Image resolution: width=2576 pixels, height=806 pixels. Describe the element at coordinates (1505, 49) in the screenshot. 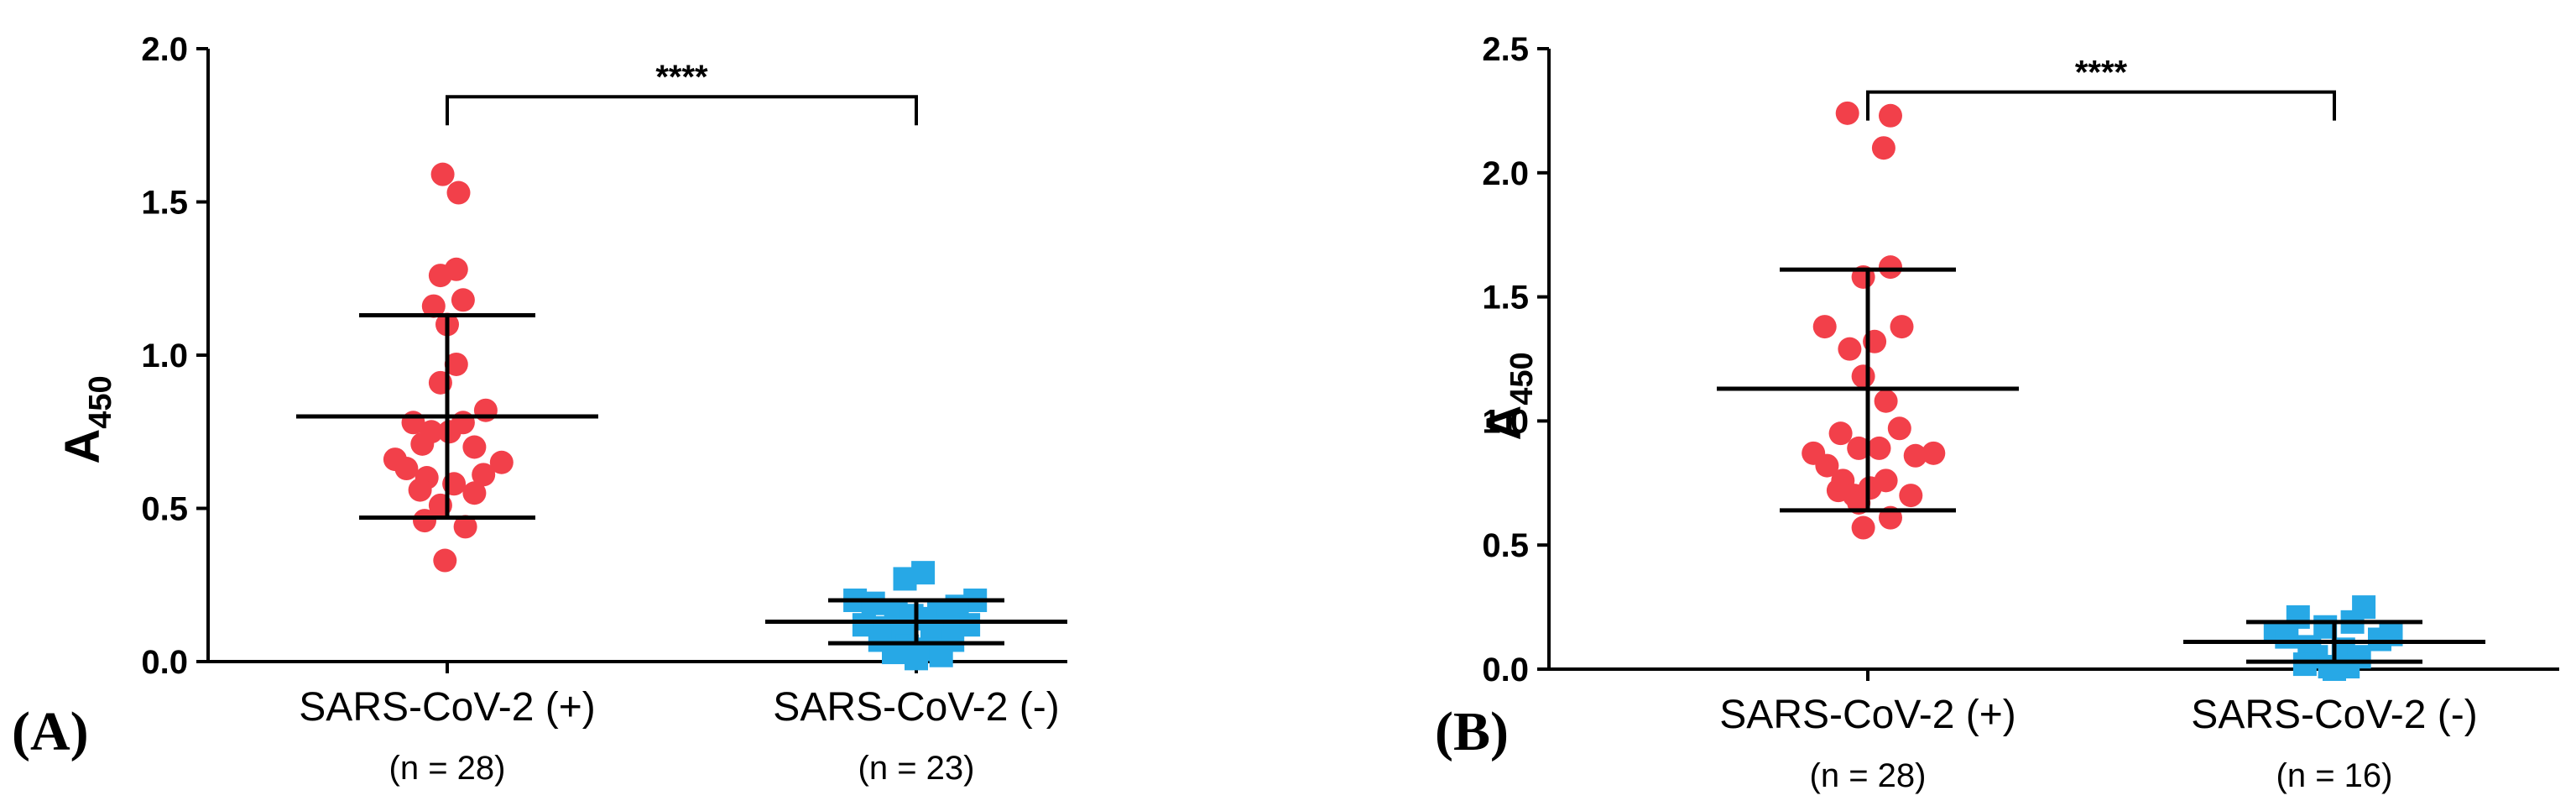

I see `y-tick-label: 2.5` at that location.